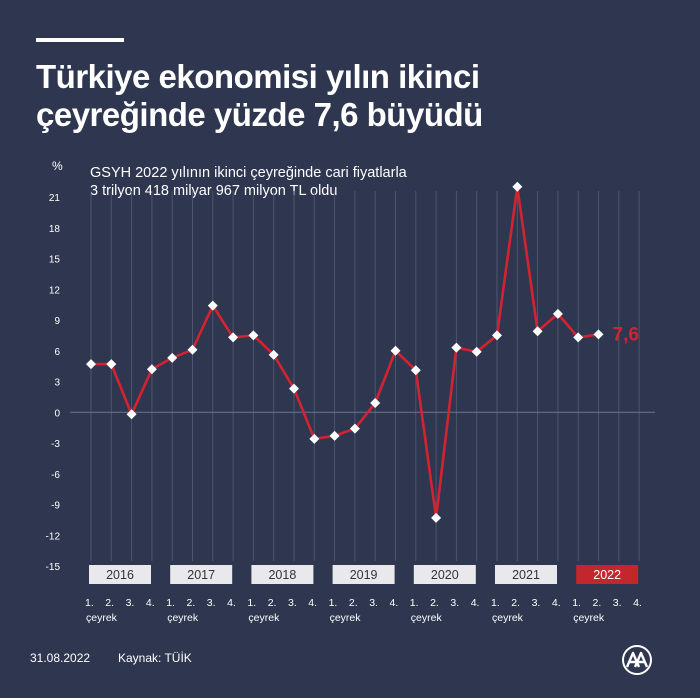  I want to click on publish-date: 31.08.2022, so click(60, 658).